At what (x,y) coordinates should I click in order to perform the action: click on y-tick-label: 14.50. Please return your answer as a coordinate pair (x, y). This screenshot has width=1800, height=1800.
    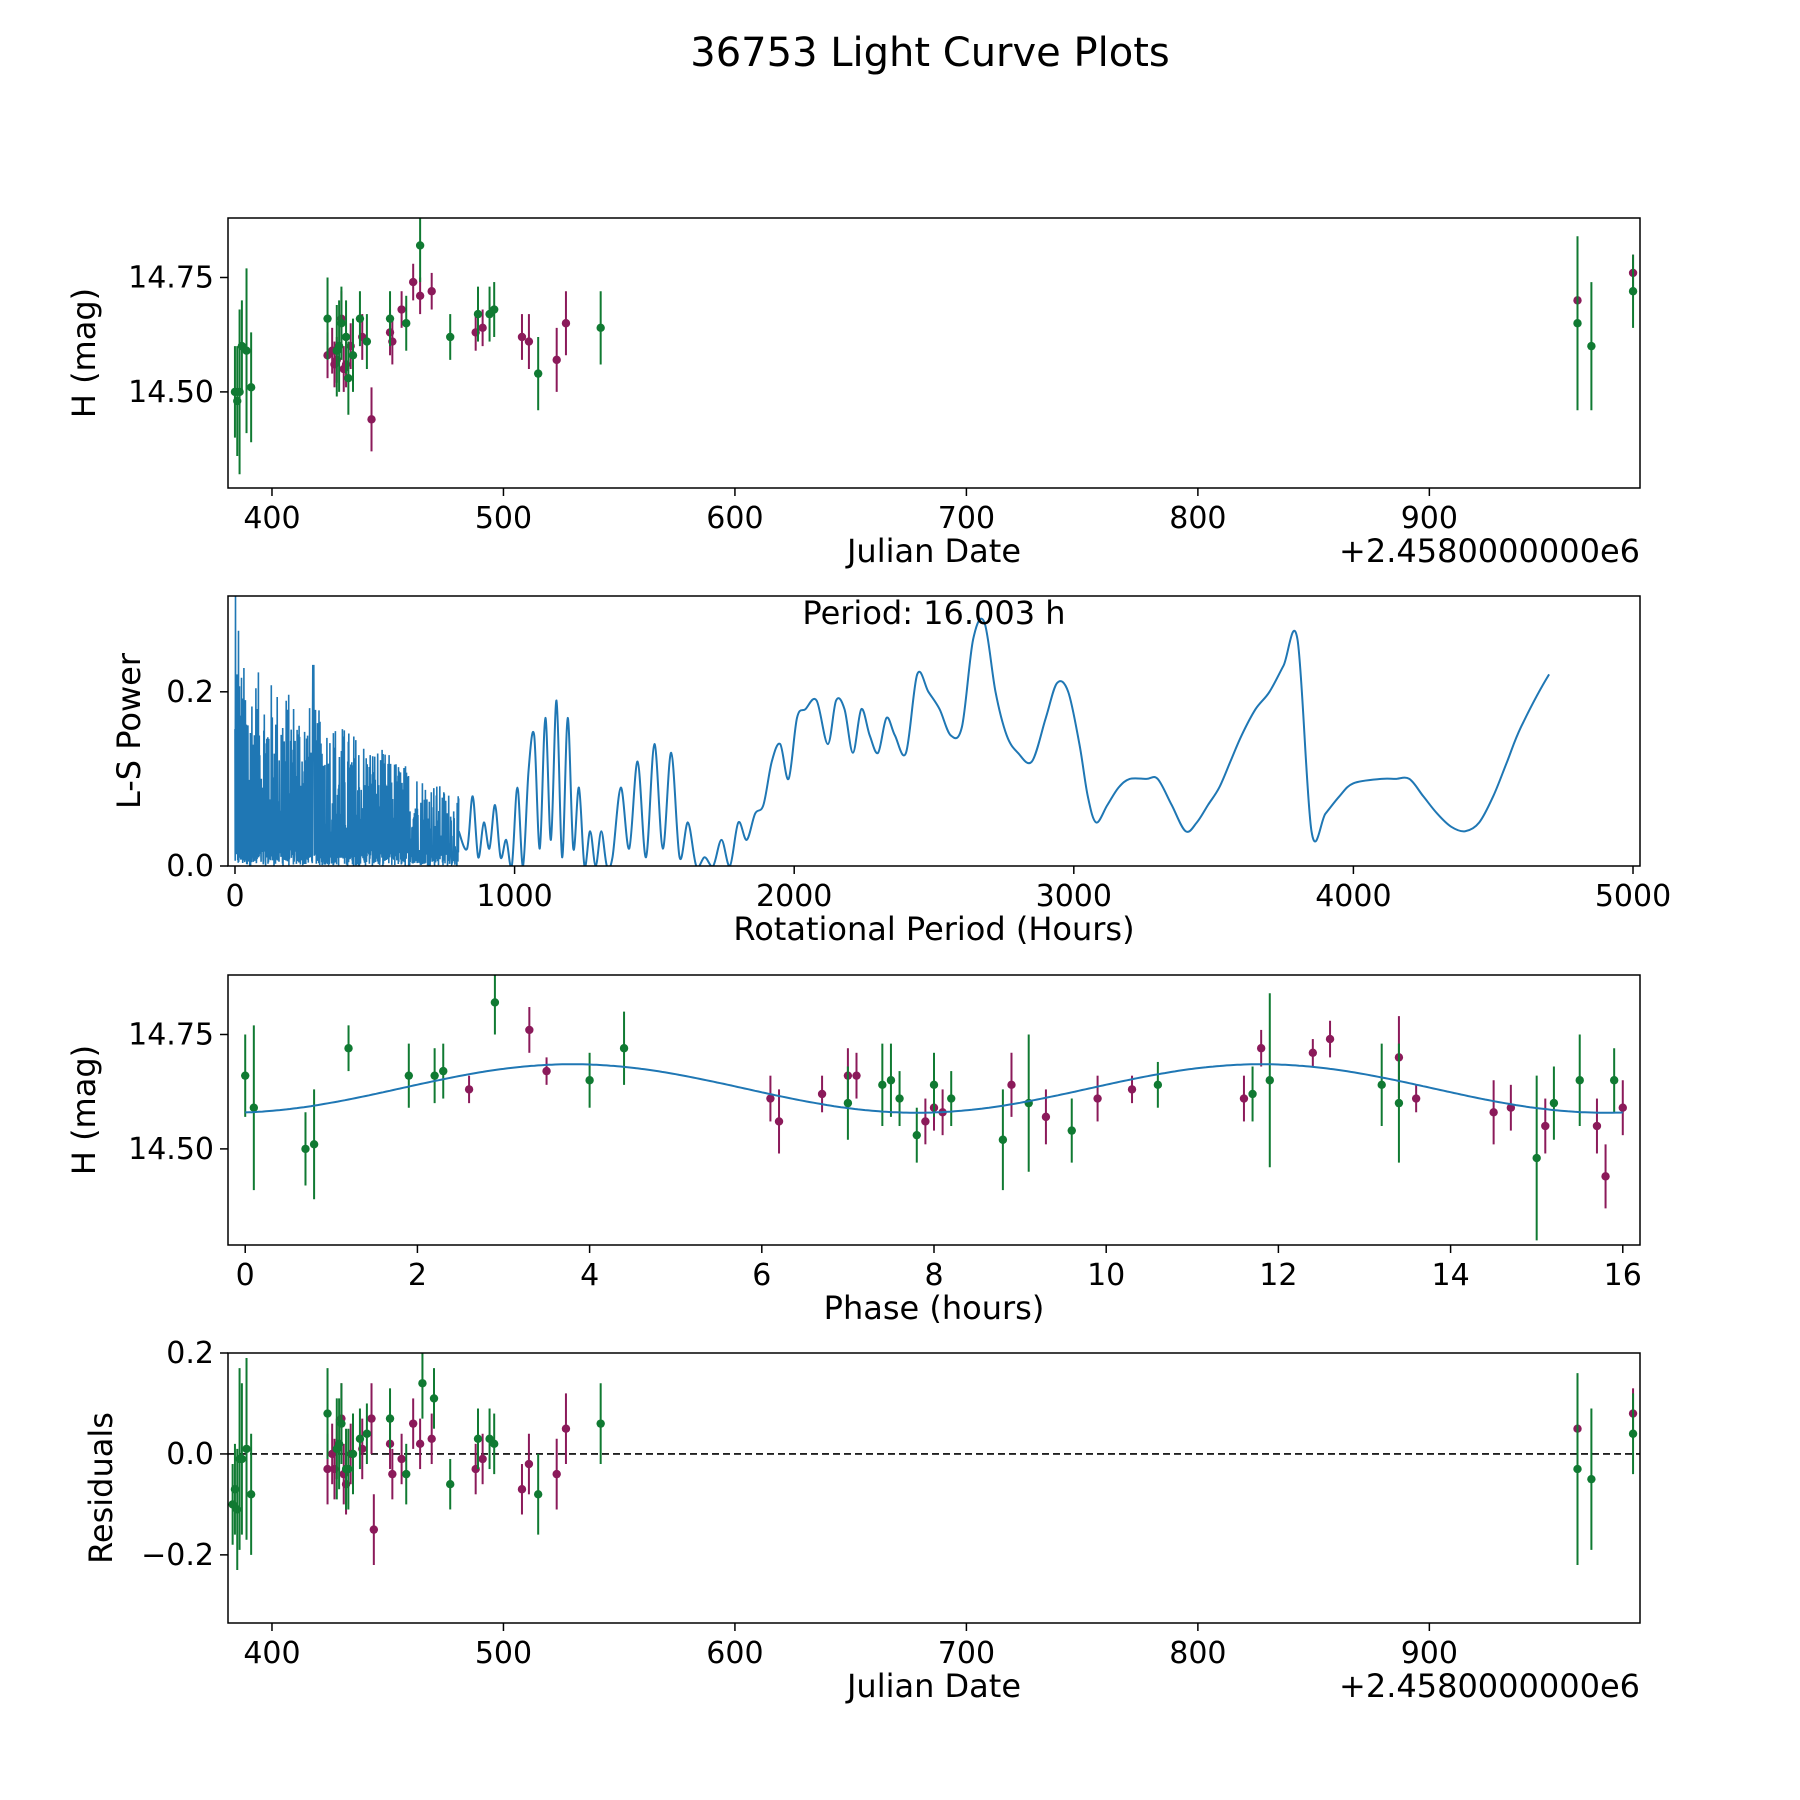
    Looking at the image, I should click on (171, 1149).